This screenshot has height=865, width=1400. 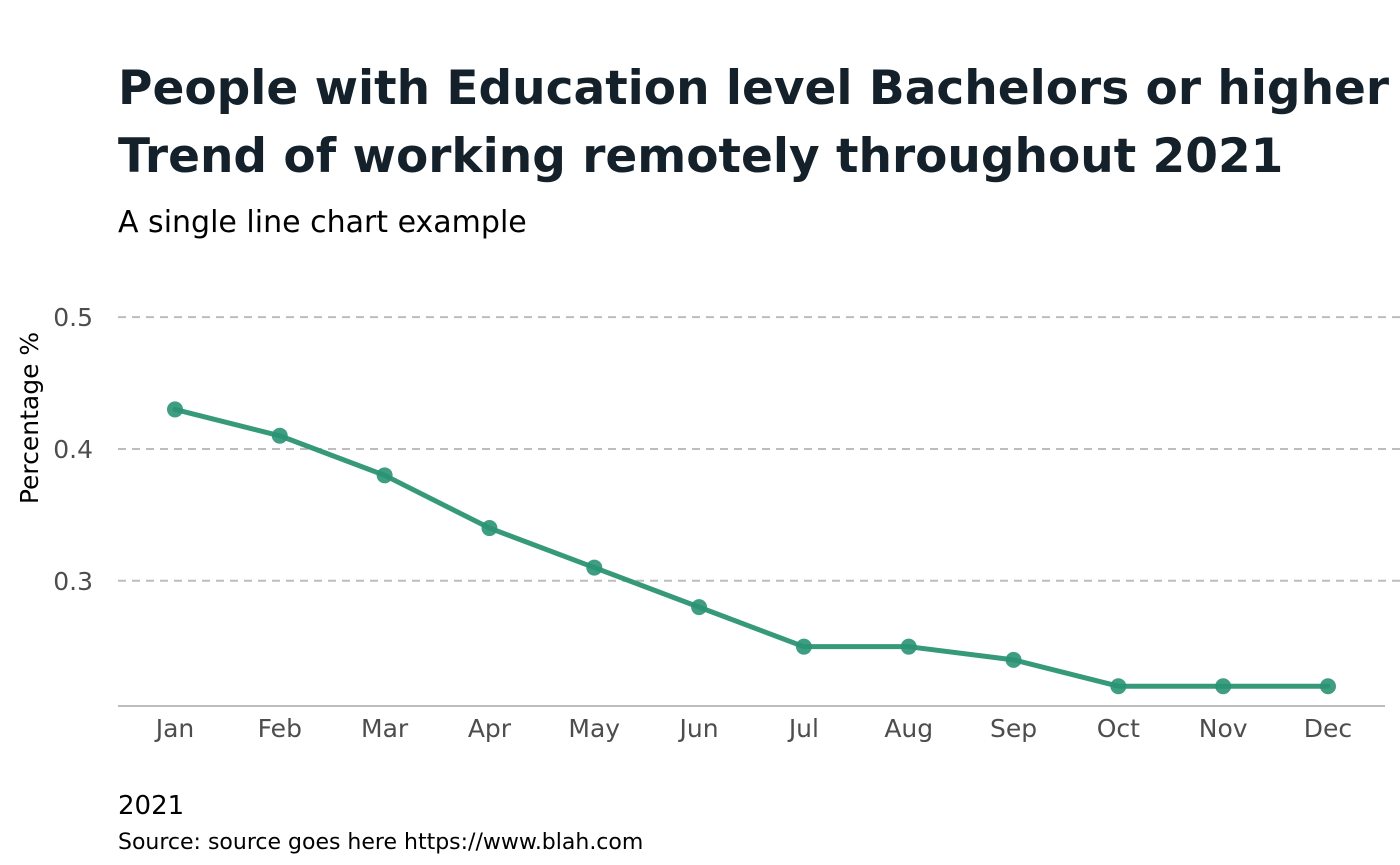 What do you see at coordinates (385, 728) in the screenshot?
I see `x-tick-label: Mar` at bounding box center [385, 728].